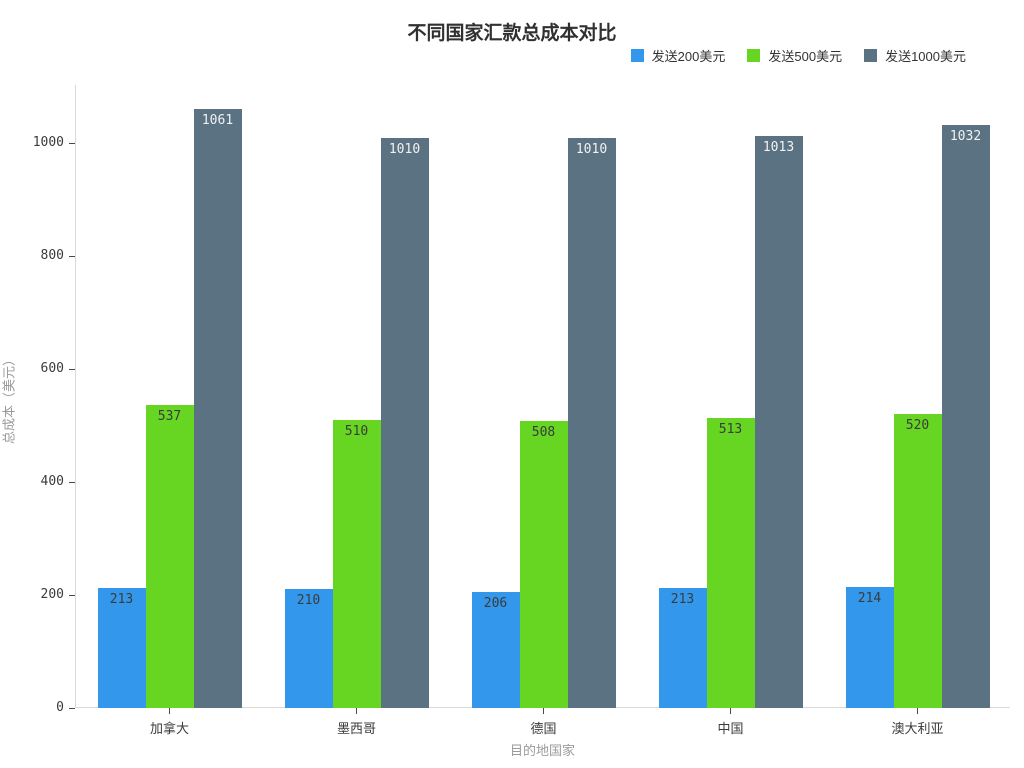 This screenshot has height=768, width=1024. I want to click on bar-墨西哥-发送1000美元, so click(404, 422).